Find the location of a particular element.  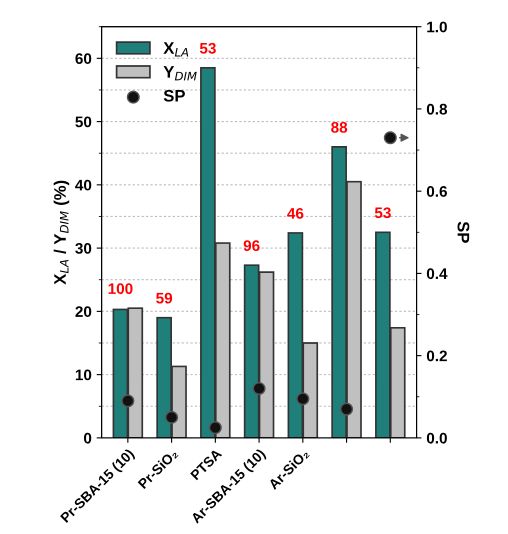

annotation: 96 is located at coordinates (252, 246).